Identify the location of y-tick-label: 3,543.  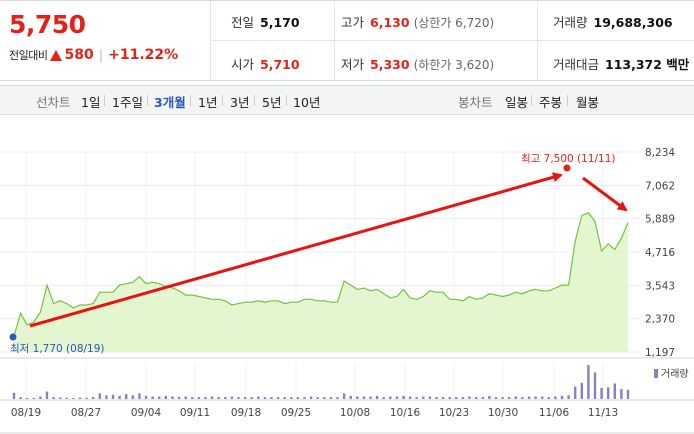
(660, 286).